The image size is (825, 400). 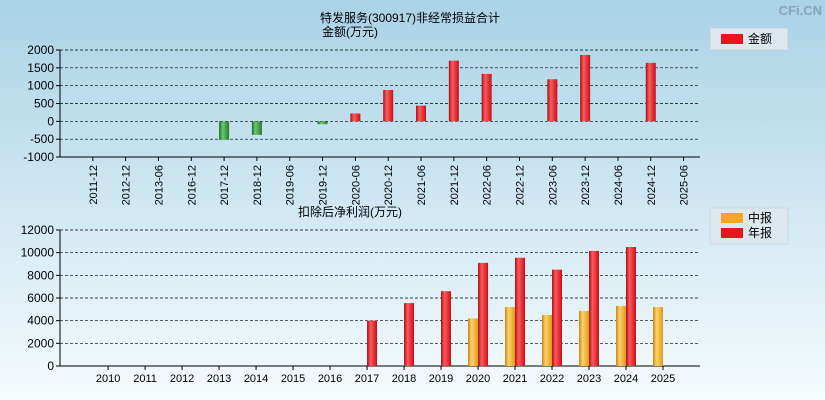 I want to click on chart2-ytick-label: 0, so click(x=50, y=366).